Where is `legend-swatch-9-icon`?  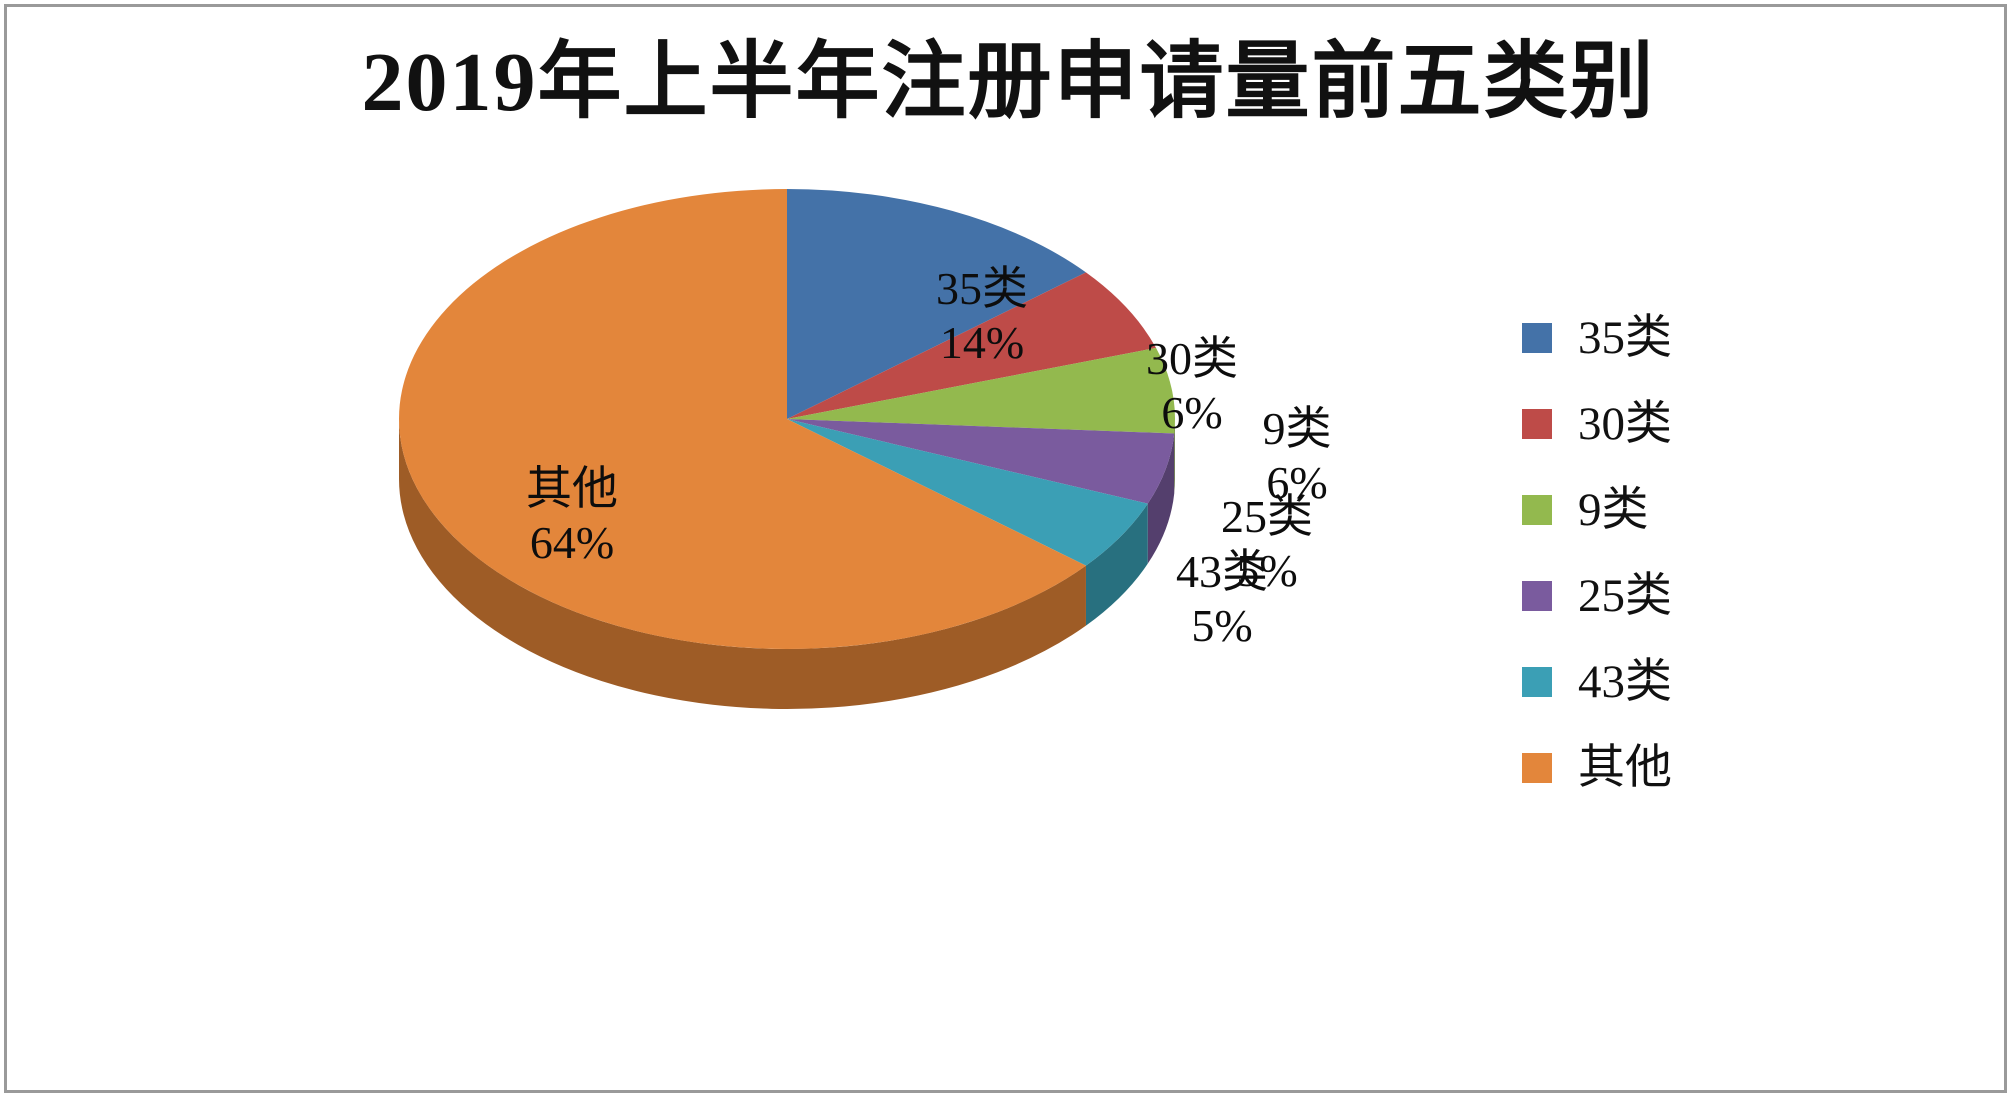 legend-swatch-9-icon is located at coordinates (1537, 510).